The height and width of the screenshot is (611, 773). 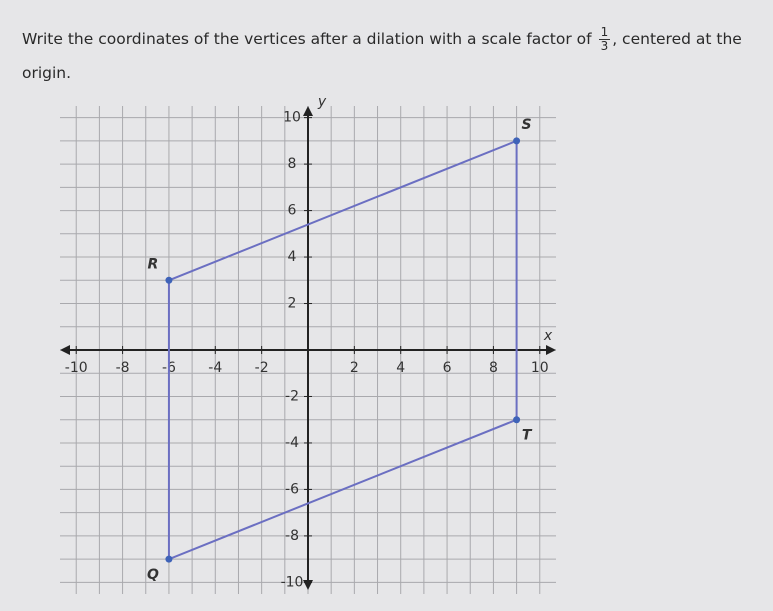 What do you see at coordinates (292, 164) in the screenshot?
I see `y-tick-label: 8` at bounding box center [292, 164].